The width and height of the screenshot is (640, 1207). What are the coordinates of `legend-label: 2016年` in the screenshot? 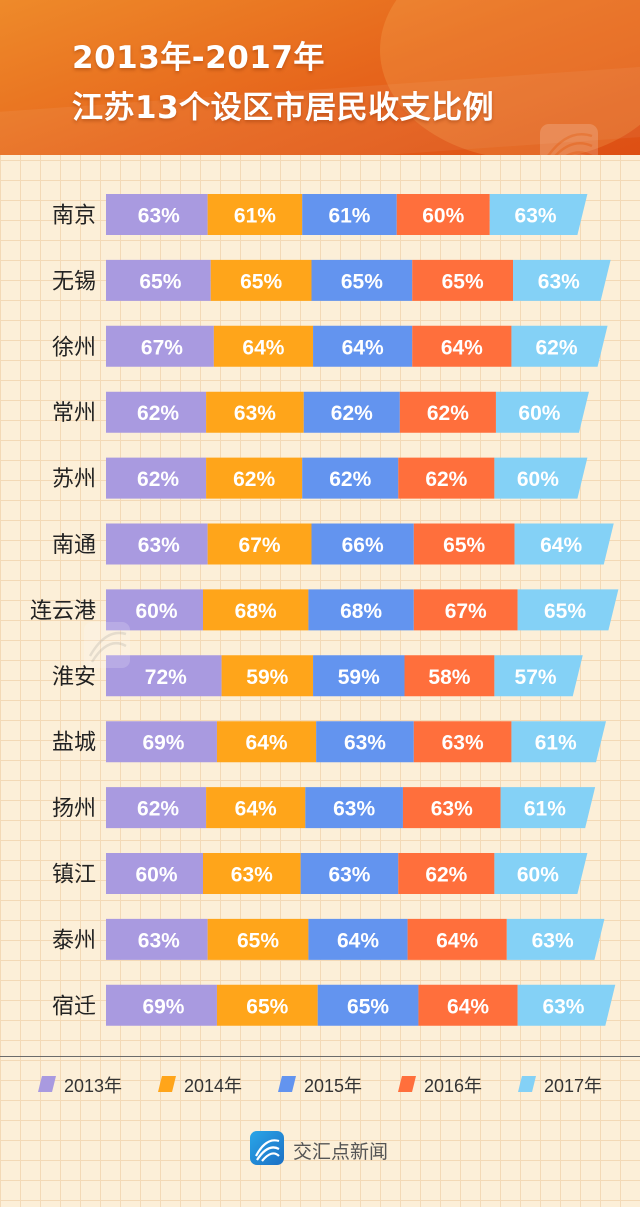 It's located at (453, 1086).